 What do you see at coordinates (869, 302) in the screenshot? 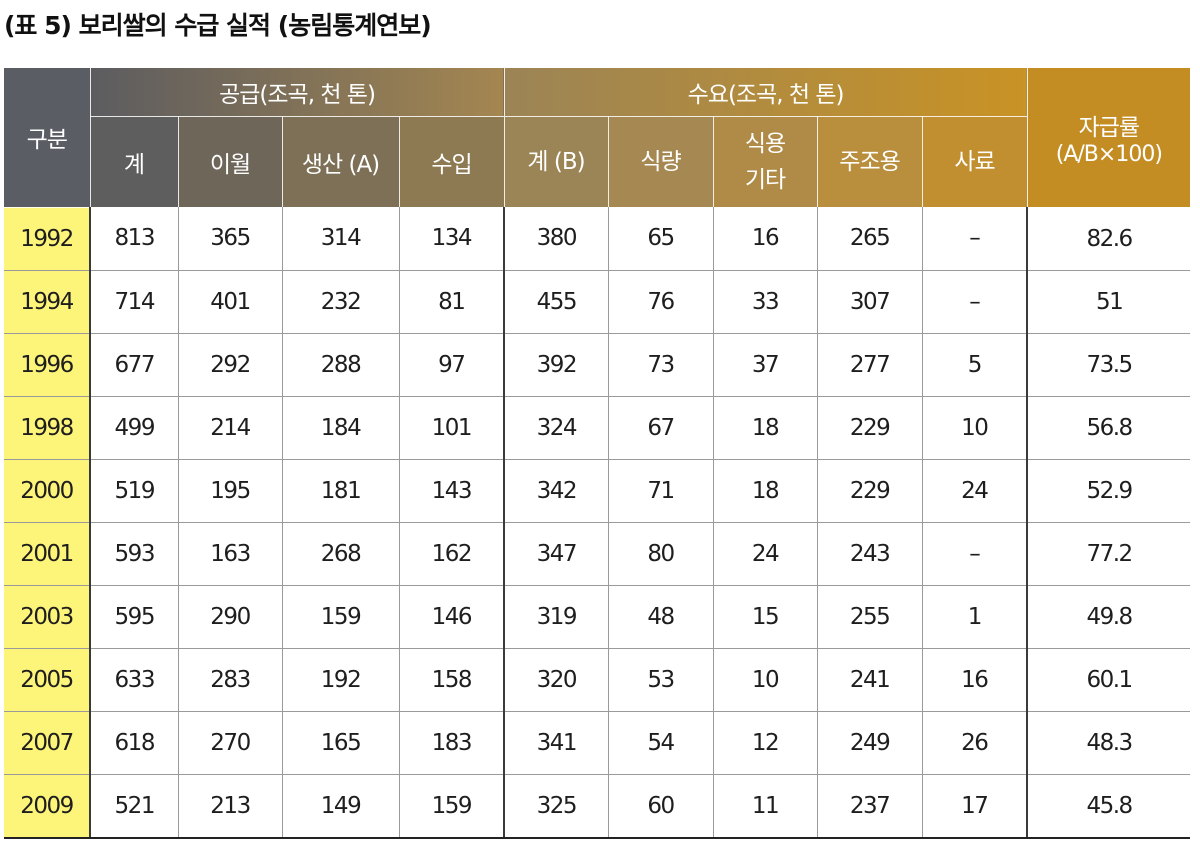
I see `value-cell: 307` at bounding box center [869, 302].